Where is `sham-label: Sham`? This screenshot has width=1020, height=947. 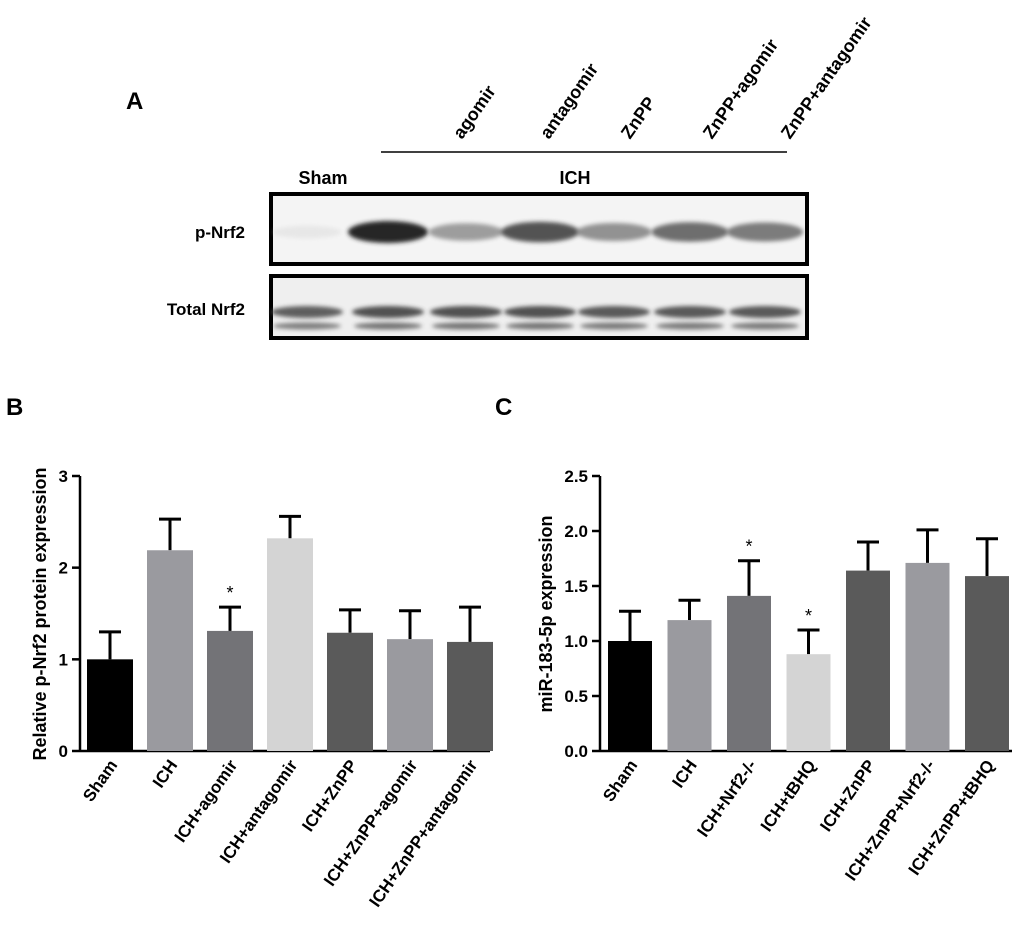 sham-label: Sham is located at coordinates (322, 178).